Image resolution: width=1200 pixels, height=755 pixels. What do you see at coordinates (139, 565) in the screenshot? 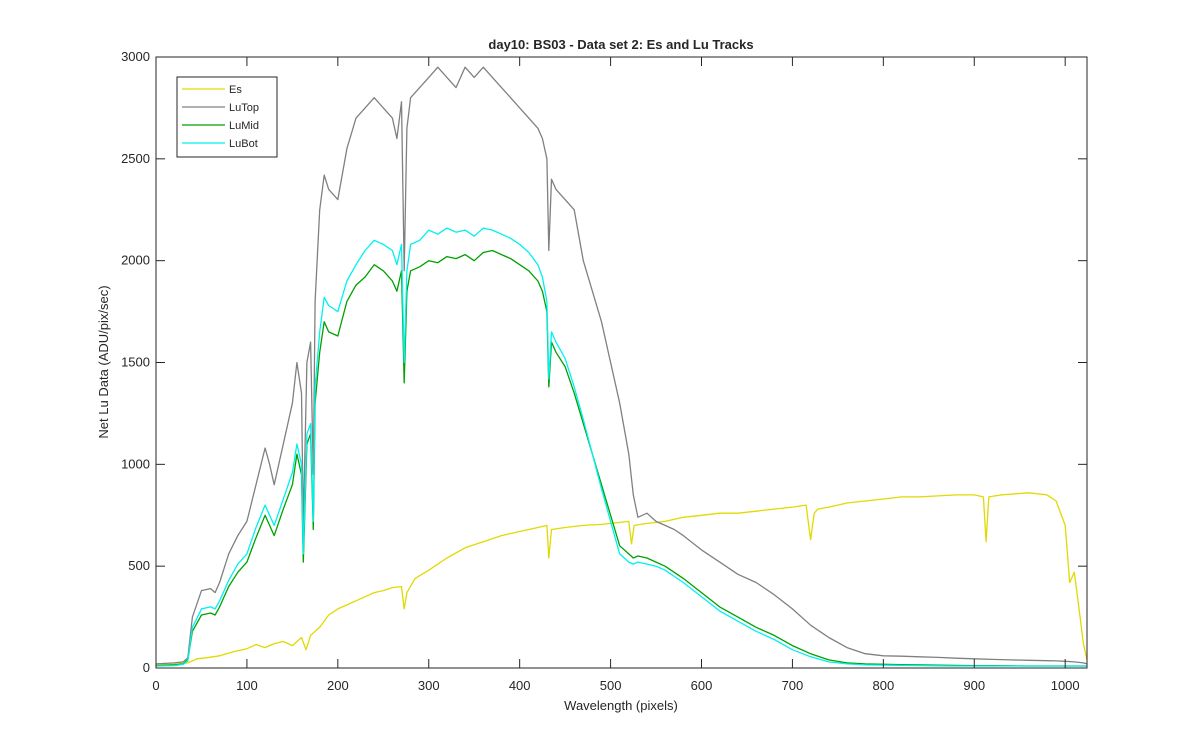
I see `y-tick-label: 500` at bounding box center [139, 565].